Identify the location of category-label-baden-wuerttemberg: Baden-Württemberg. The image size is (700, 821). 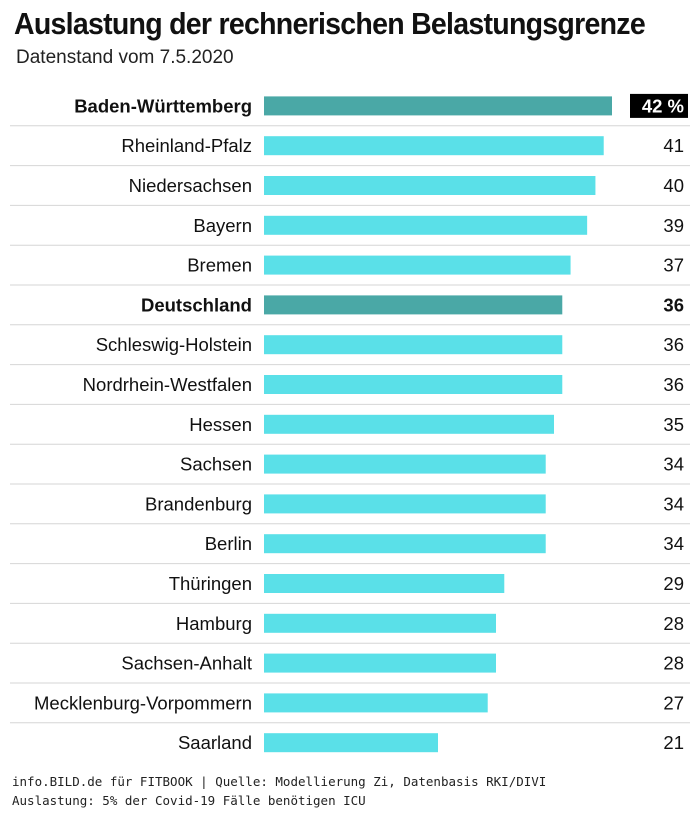
(163, 105).